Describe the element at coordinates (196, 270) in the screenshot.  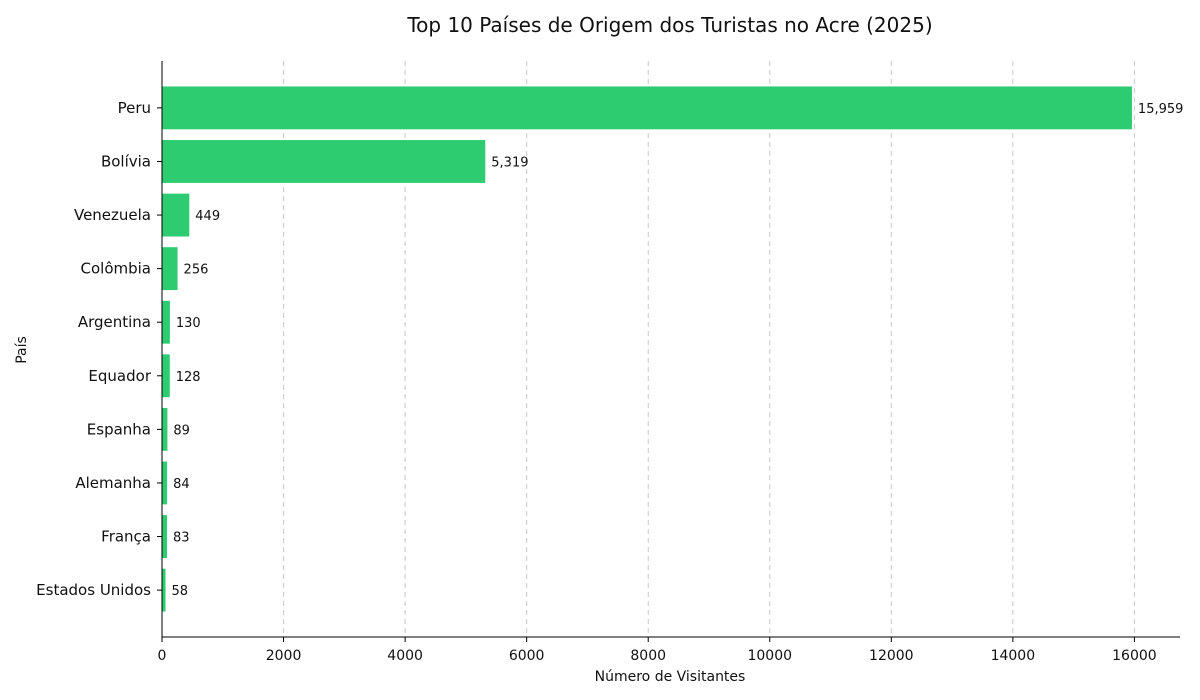
I see `bar-value-label: 256` at that location.